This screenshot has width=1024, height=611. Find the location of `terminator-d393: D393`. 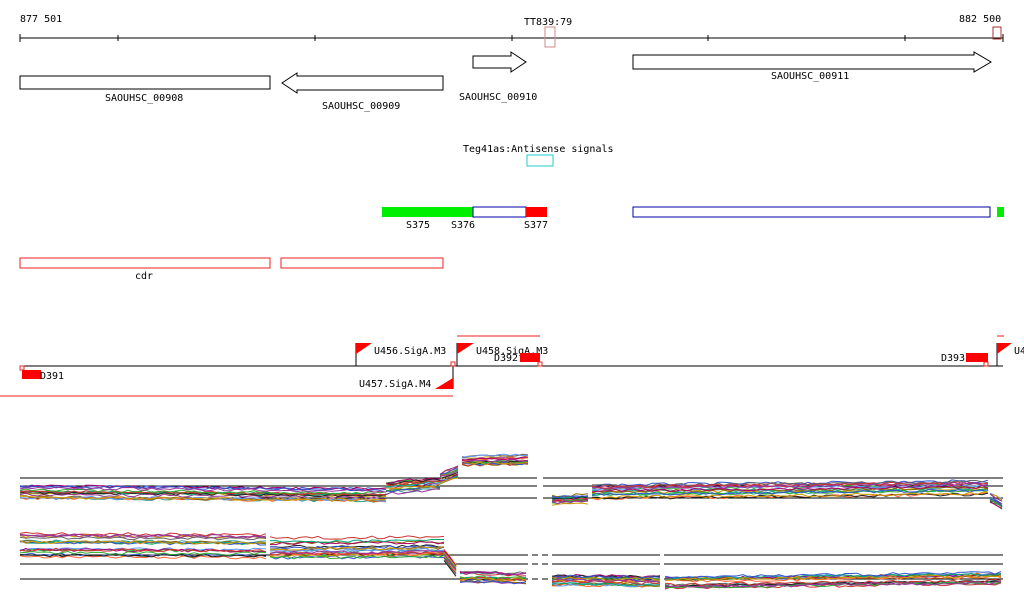

terminator-d393: D393 is located at coordinates (965, 360).